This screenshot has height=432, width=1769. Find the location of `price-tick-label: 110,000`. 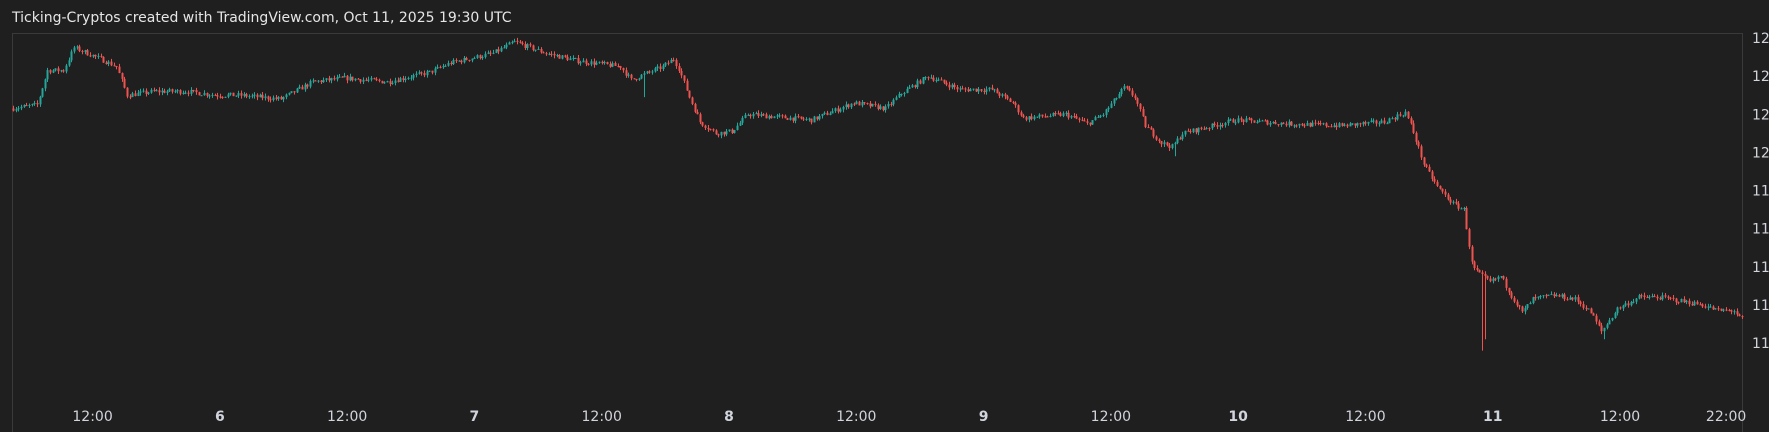

price-tick-label: 110,000 is located at coordinates (1760, 344).